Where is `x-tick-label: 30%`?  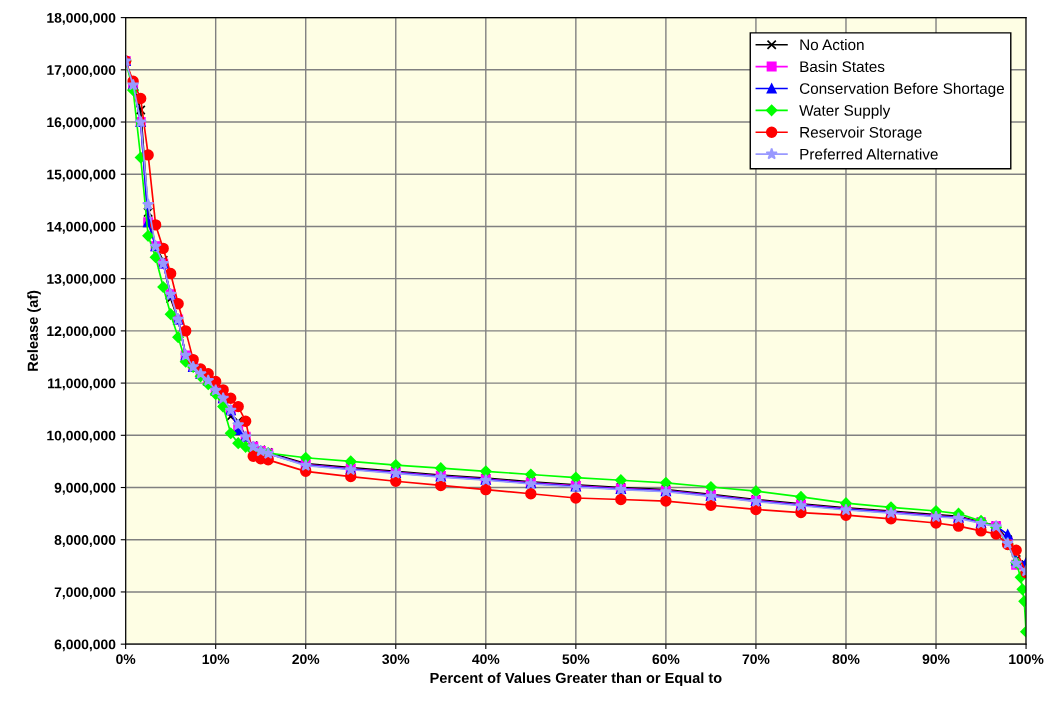
x-tick-label: 30% is located at coordinates (396, 659).